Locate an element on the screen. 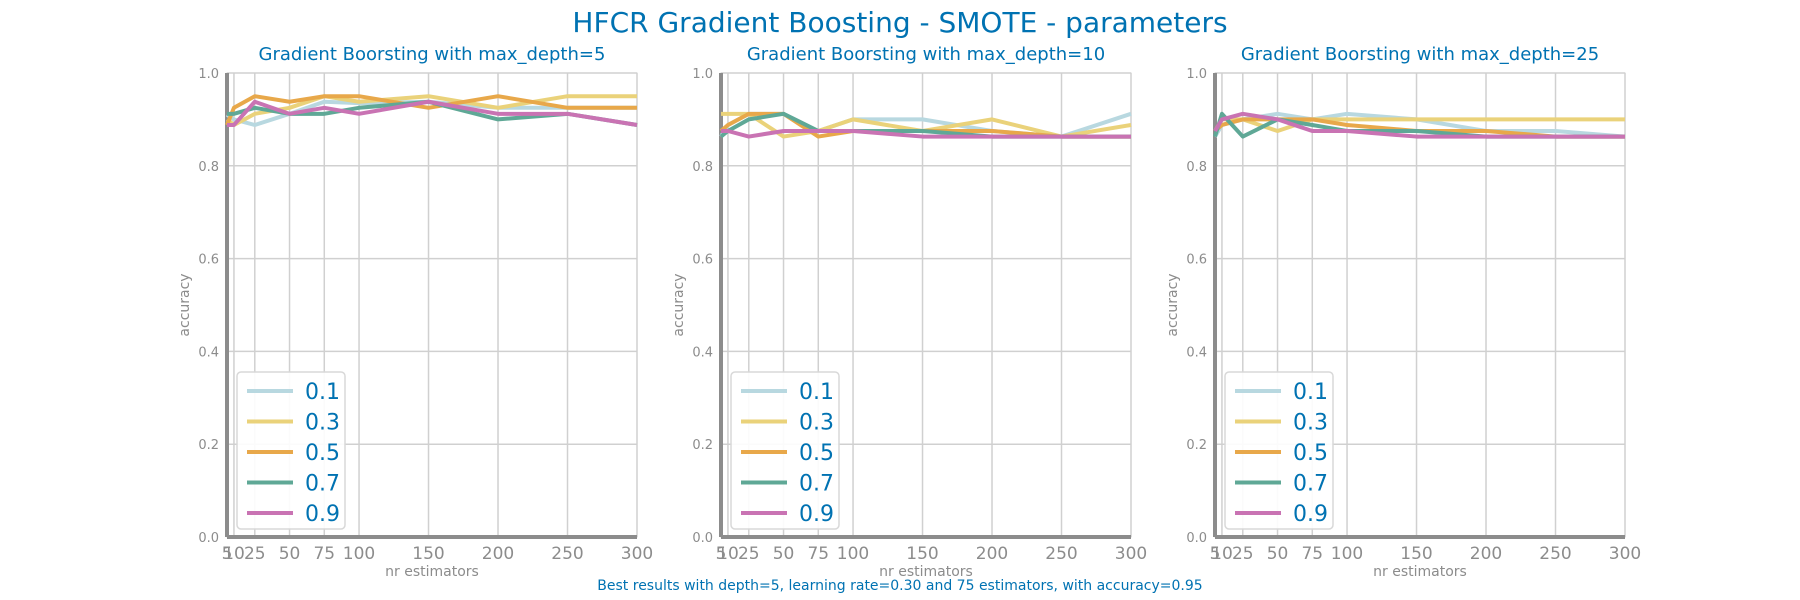 The image size is (1800, 600). subplot-title: Gradient Boorsting with max_depth=5 is located at coordinates (432, 54).